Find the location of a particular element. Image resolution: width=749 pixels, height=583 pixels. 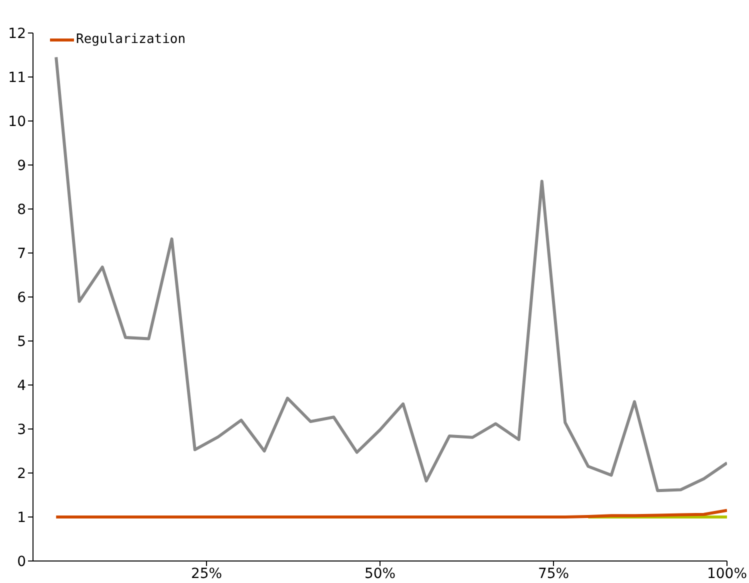

y-tick-label: 0 is located at coordinates (21, 562).